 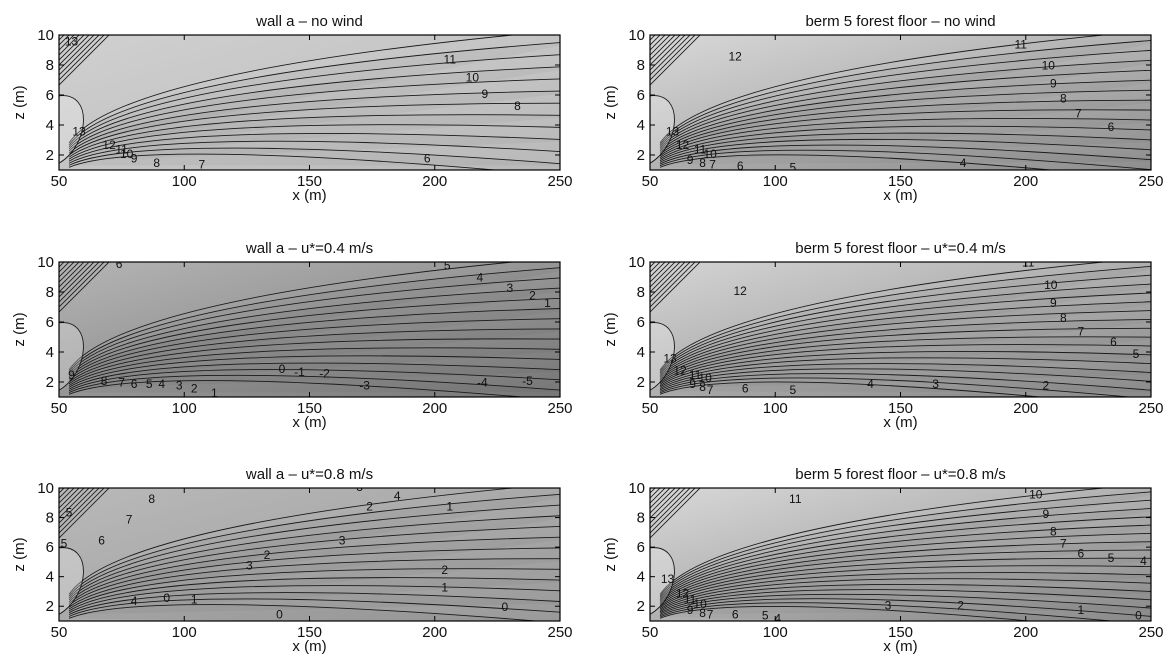 I want to click on panel-title: berm 5 forest floor – no wind, so click(x=900, y=21).